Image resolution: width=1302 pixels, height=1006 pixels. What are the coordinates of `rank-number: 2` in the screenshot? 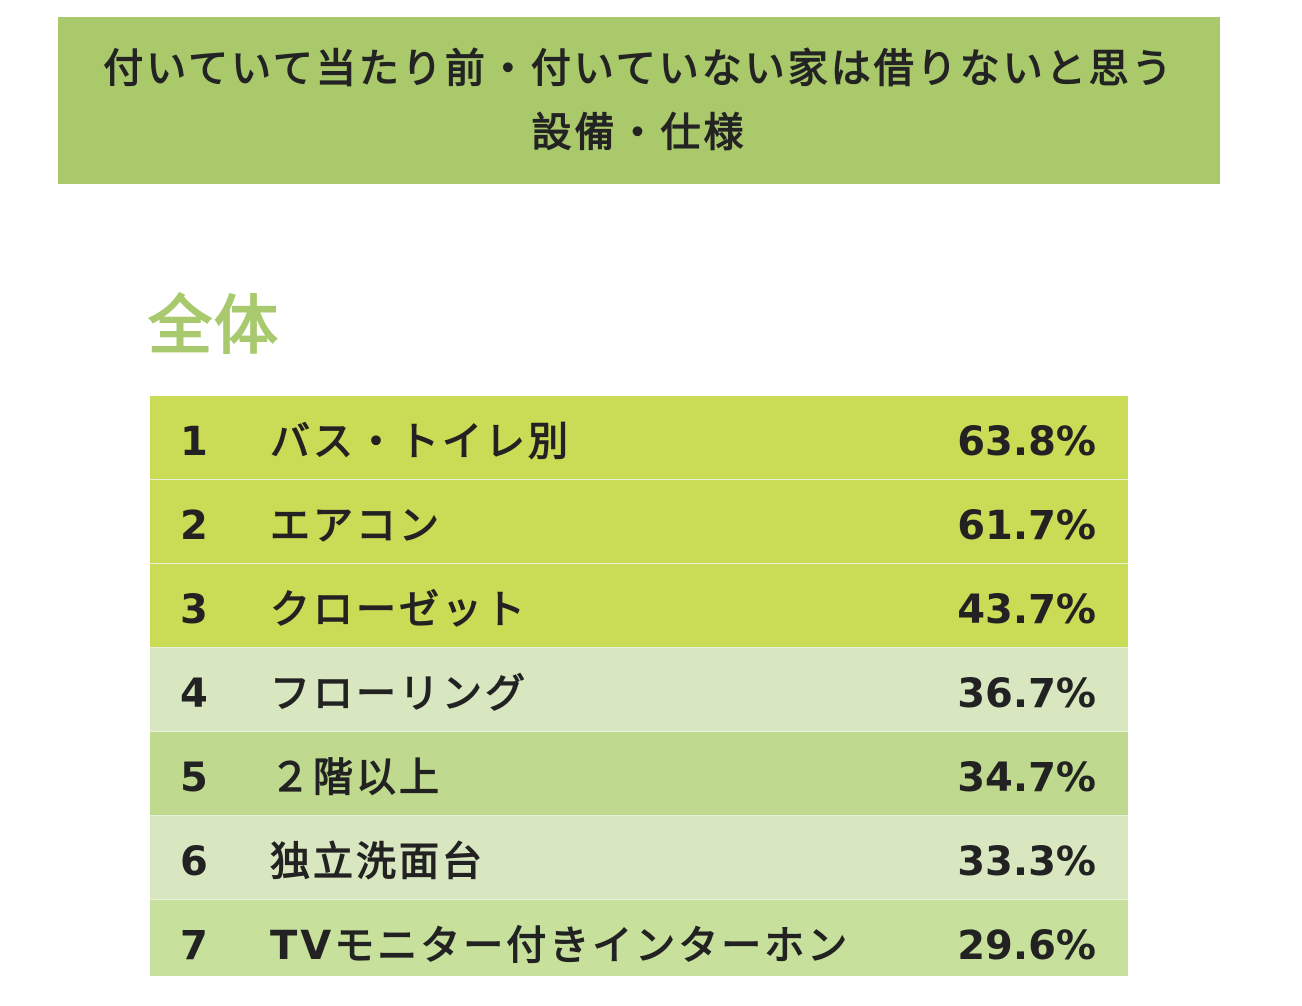 It's located at (194, 526).